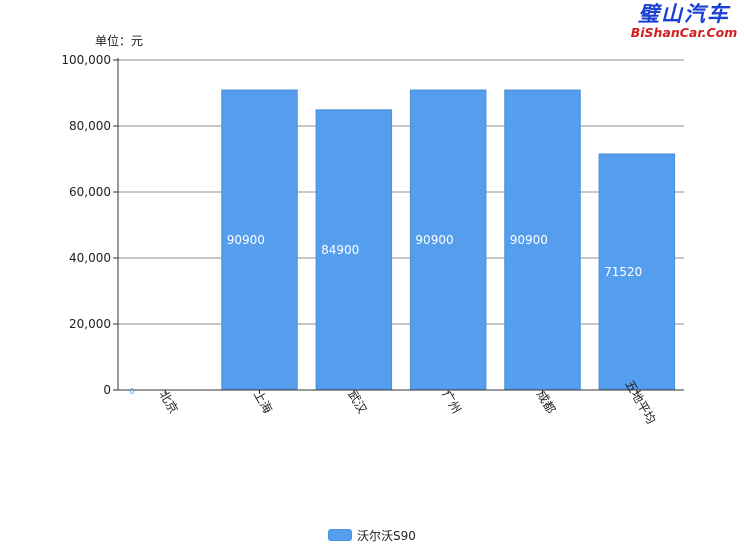 The image size is (744, 557). I want to click on y-tick-label: 60,000, so click(90, 192).